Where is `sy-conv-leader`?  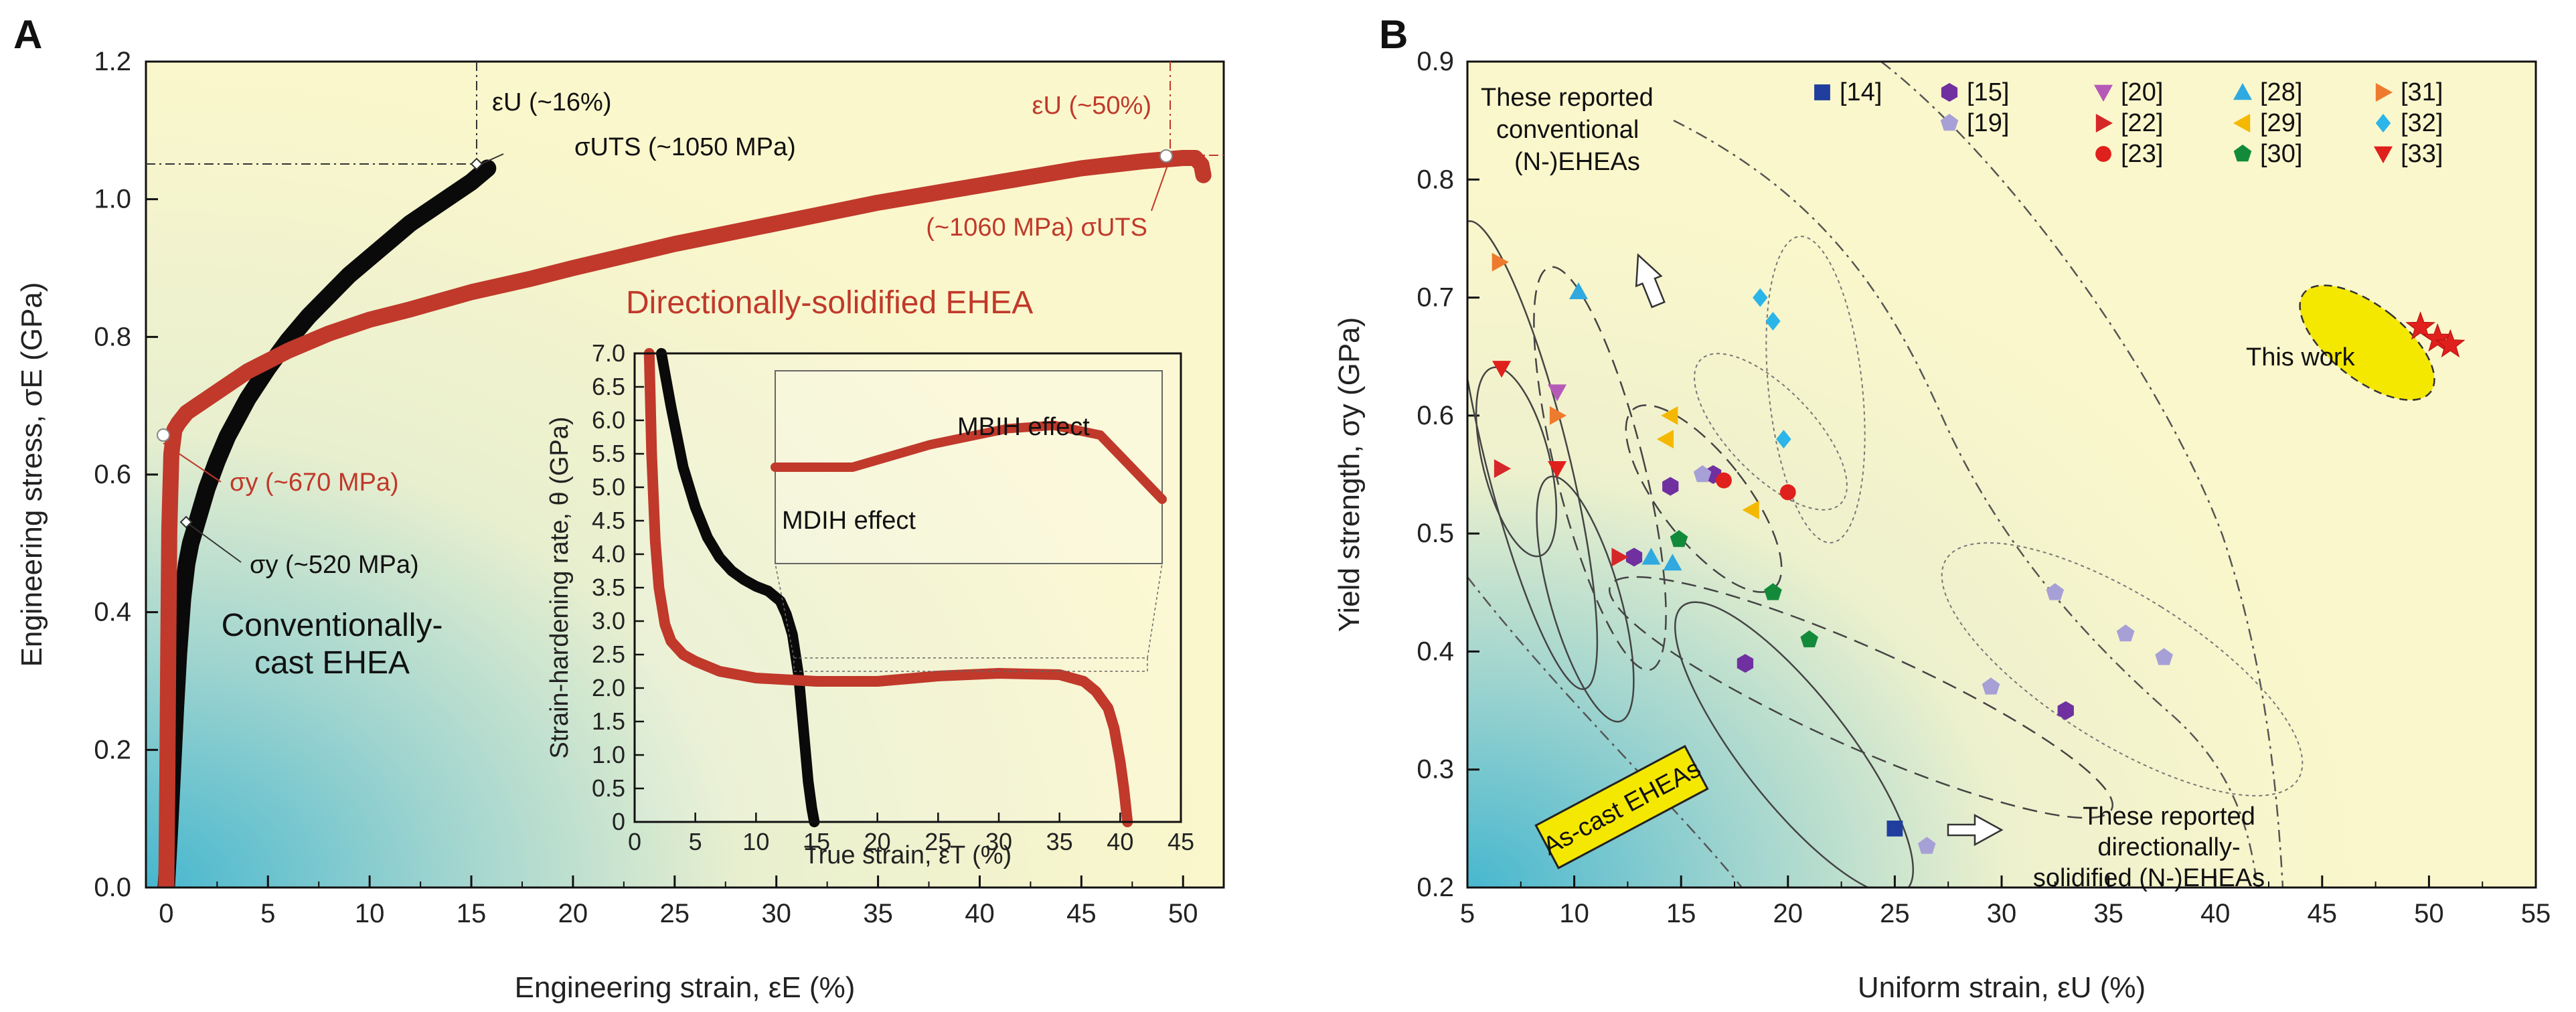 sy-conv-leader is located at coordinates (214, 542).